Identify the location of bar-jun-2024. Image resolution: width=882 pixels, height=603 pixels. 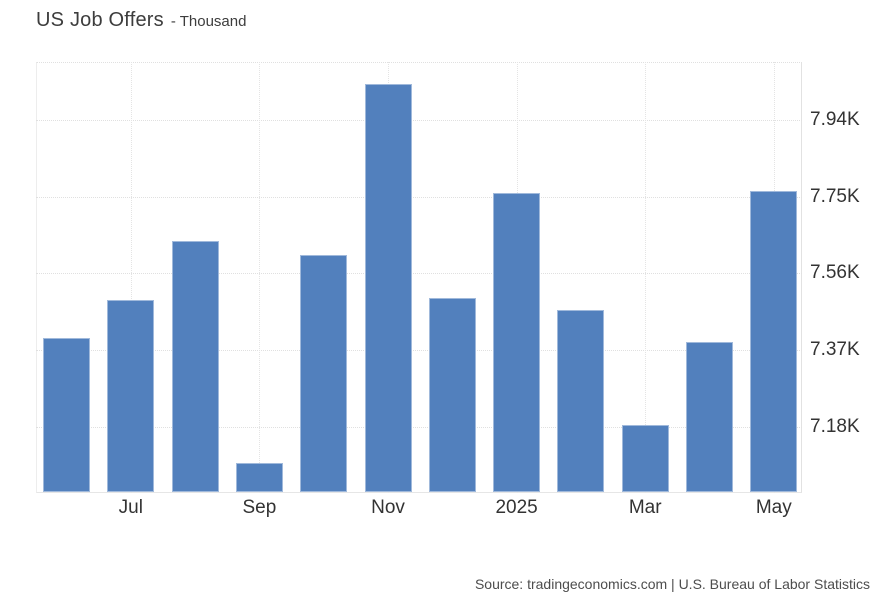
(66, 414).